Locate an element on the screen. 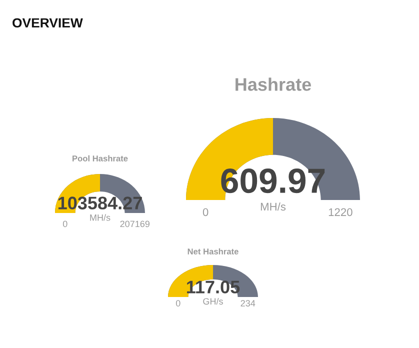 This screenshot has width=419, height=348. text: OVERVIEW is located at coordinates (47, 23).